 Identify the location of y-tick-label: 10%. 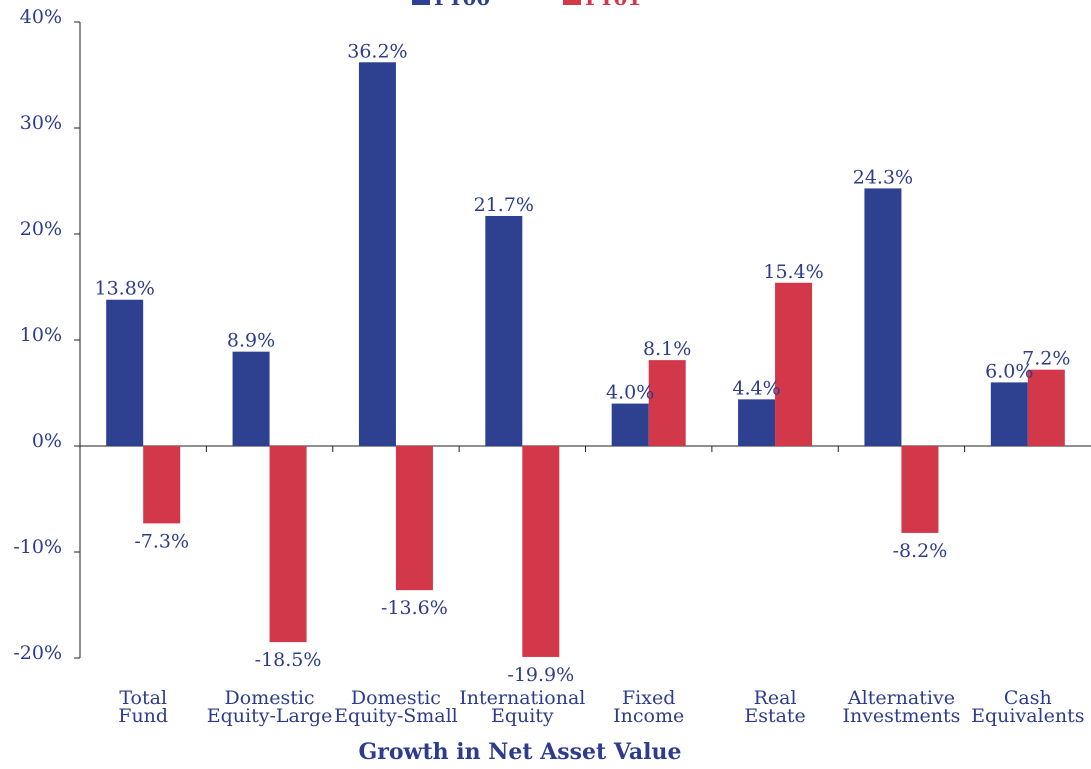
(41, 335).